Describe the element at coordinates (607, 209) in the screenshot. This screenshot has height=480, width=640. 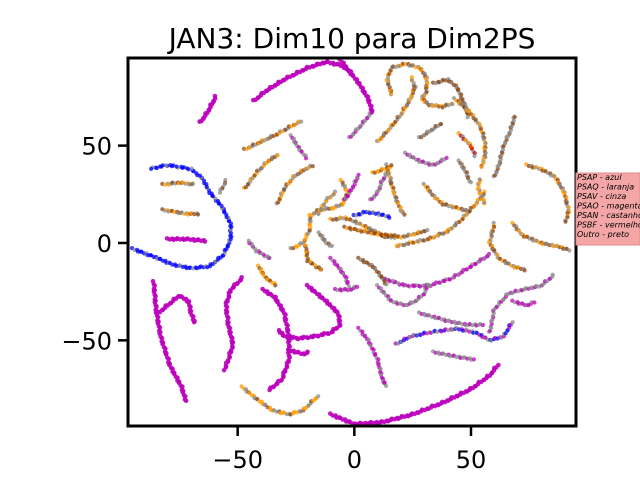
I see `legend-box` at that location.